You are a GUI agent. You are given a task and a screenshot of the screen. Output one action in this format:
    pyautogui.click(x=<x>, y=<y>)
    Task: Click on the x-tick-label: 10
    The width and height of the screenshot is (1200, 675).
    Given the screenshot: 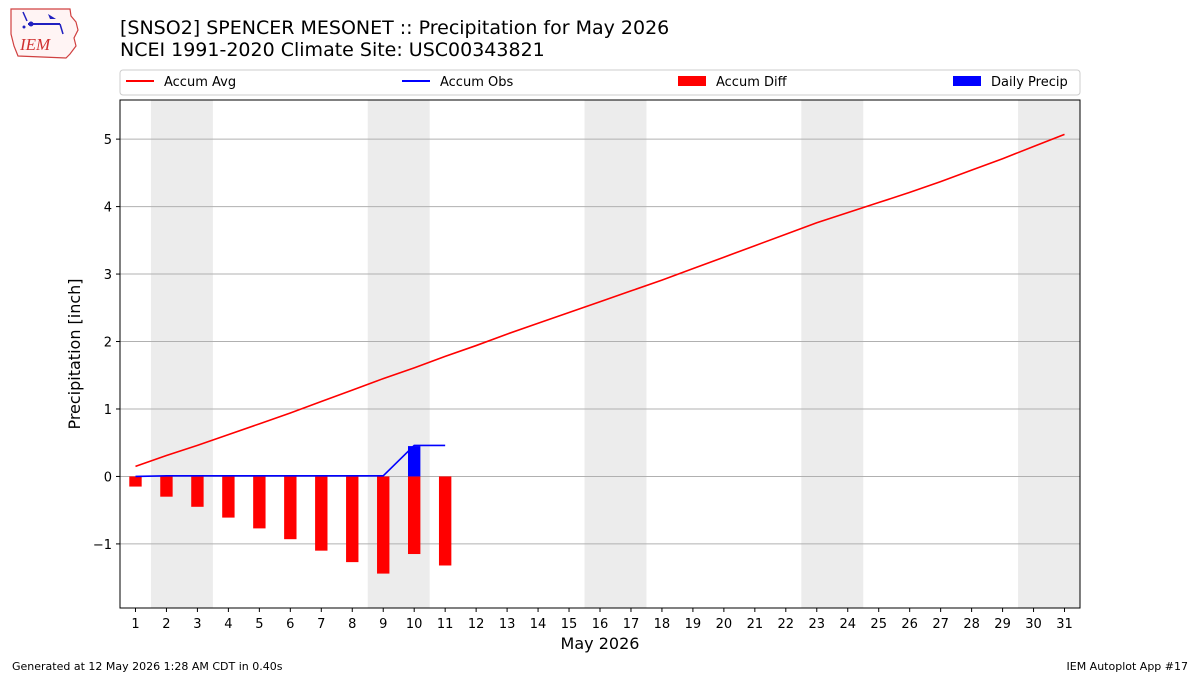 What is the action you would take?
    pyautogui.click(x=414, y=624)
    